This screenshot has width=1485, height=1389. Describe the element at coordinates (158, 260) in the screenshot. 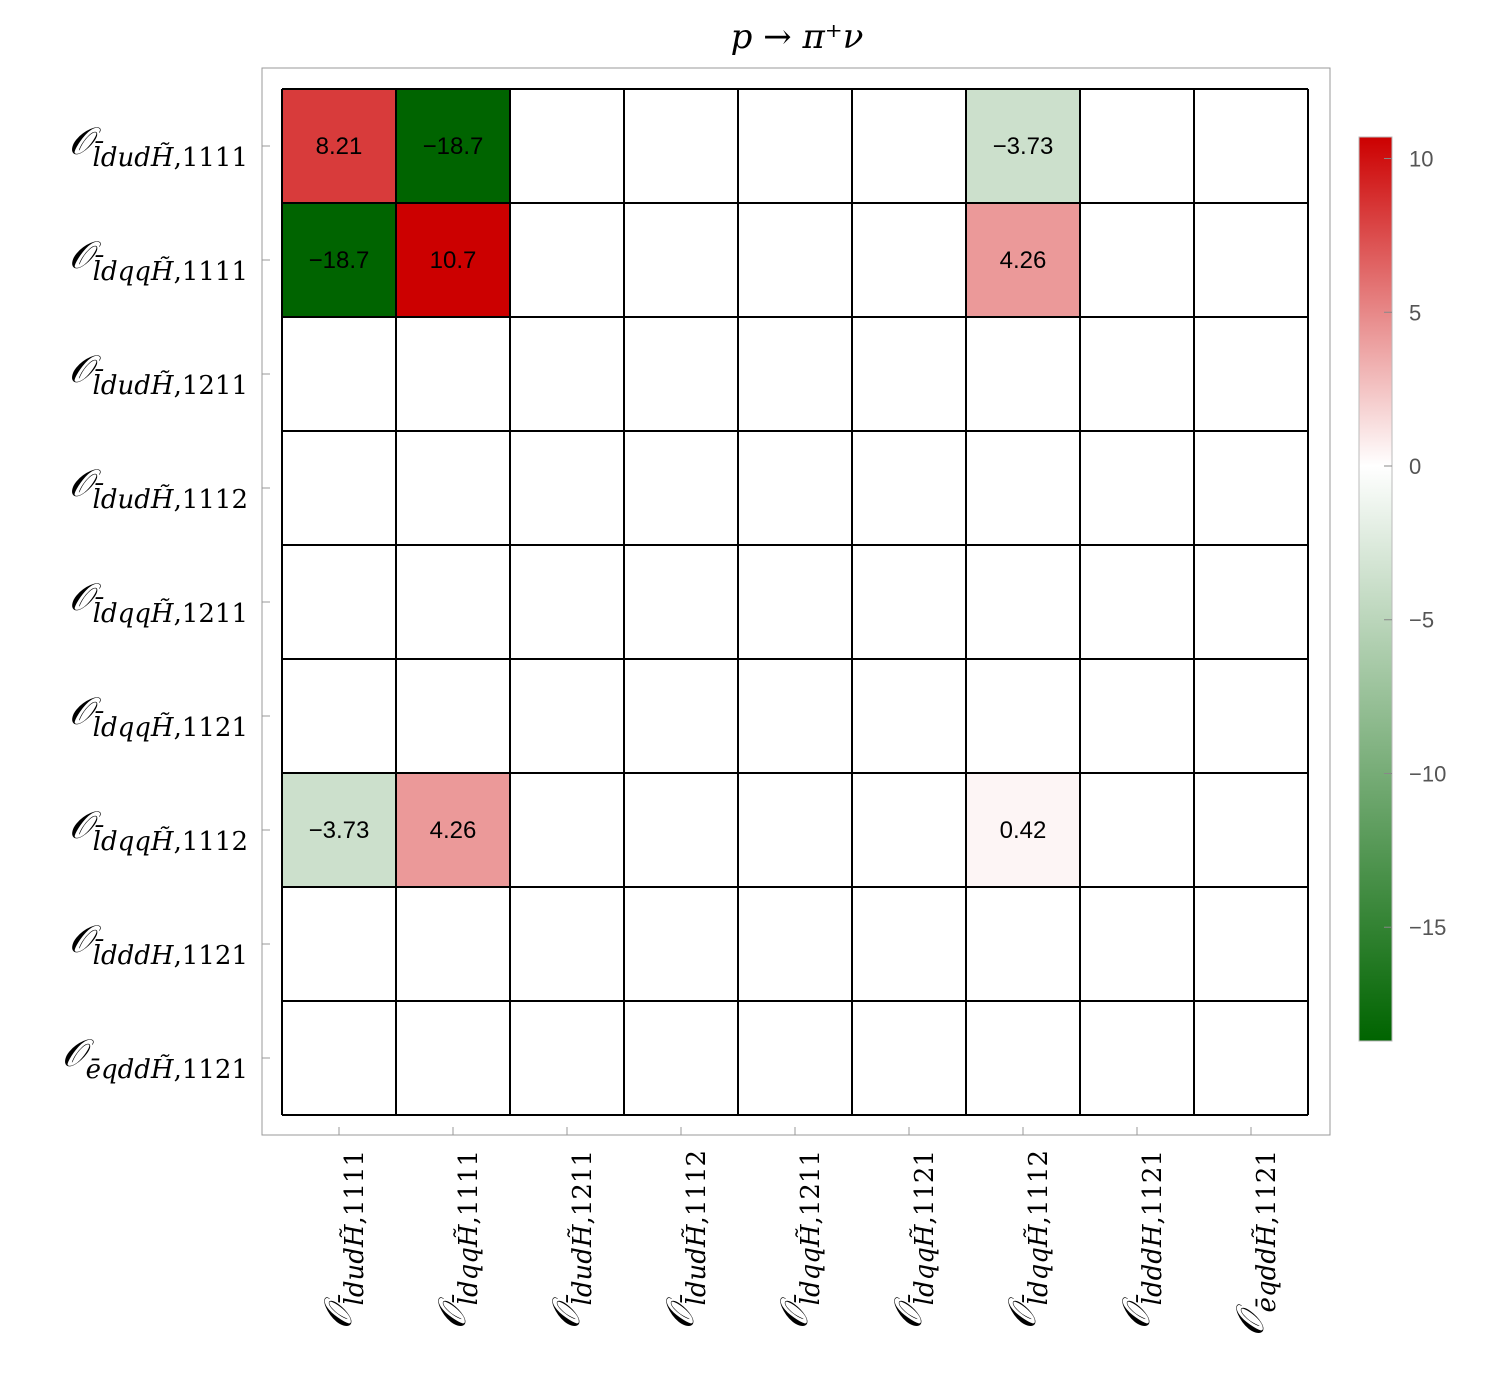

I see `row-label: 𝒪l̄dqqH̃,1111` at that location.